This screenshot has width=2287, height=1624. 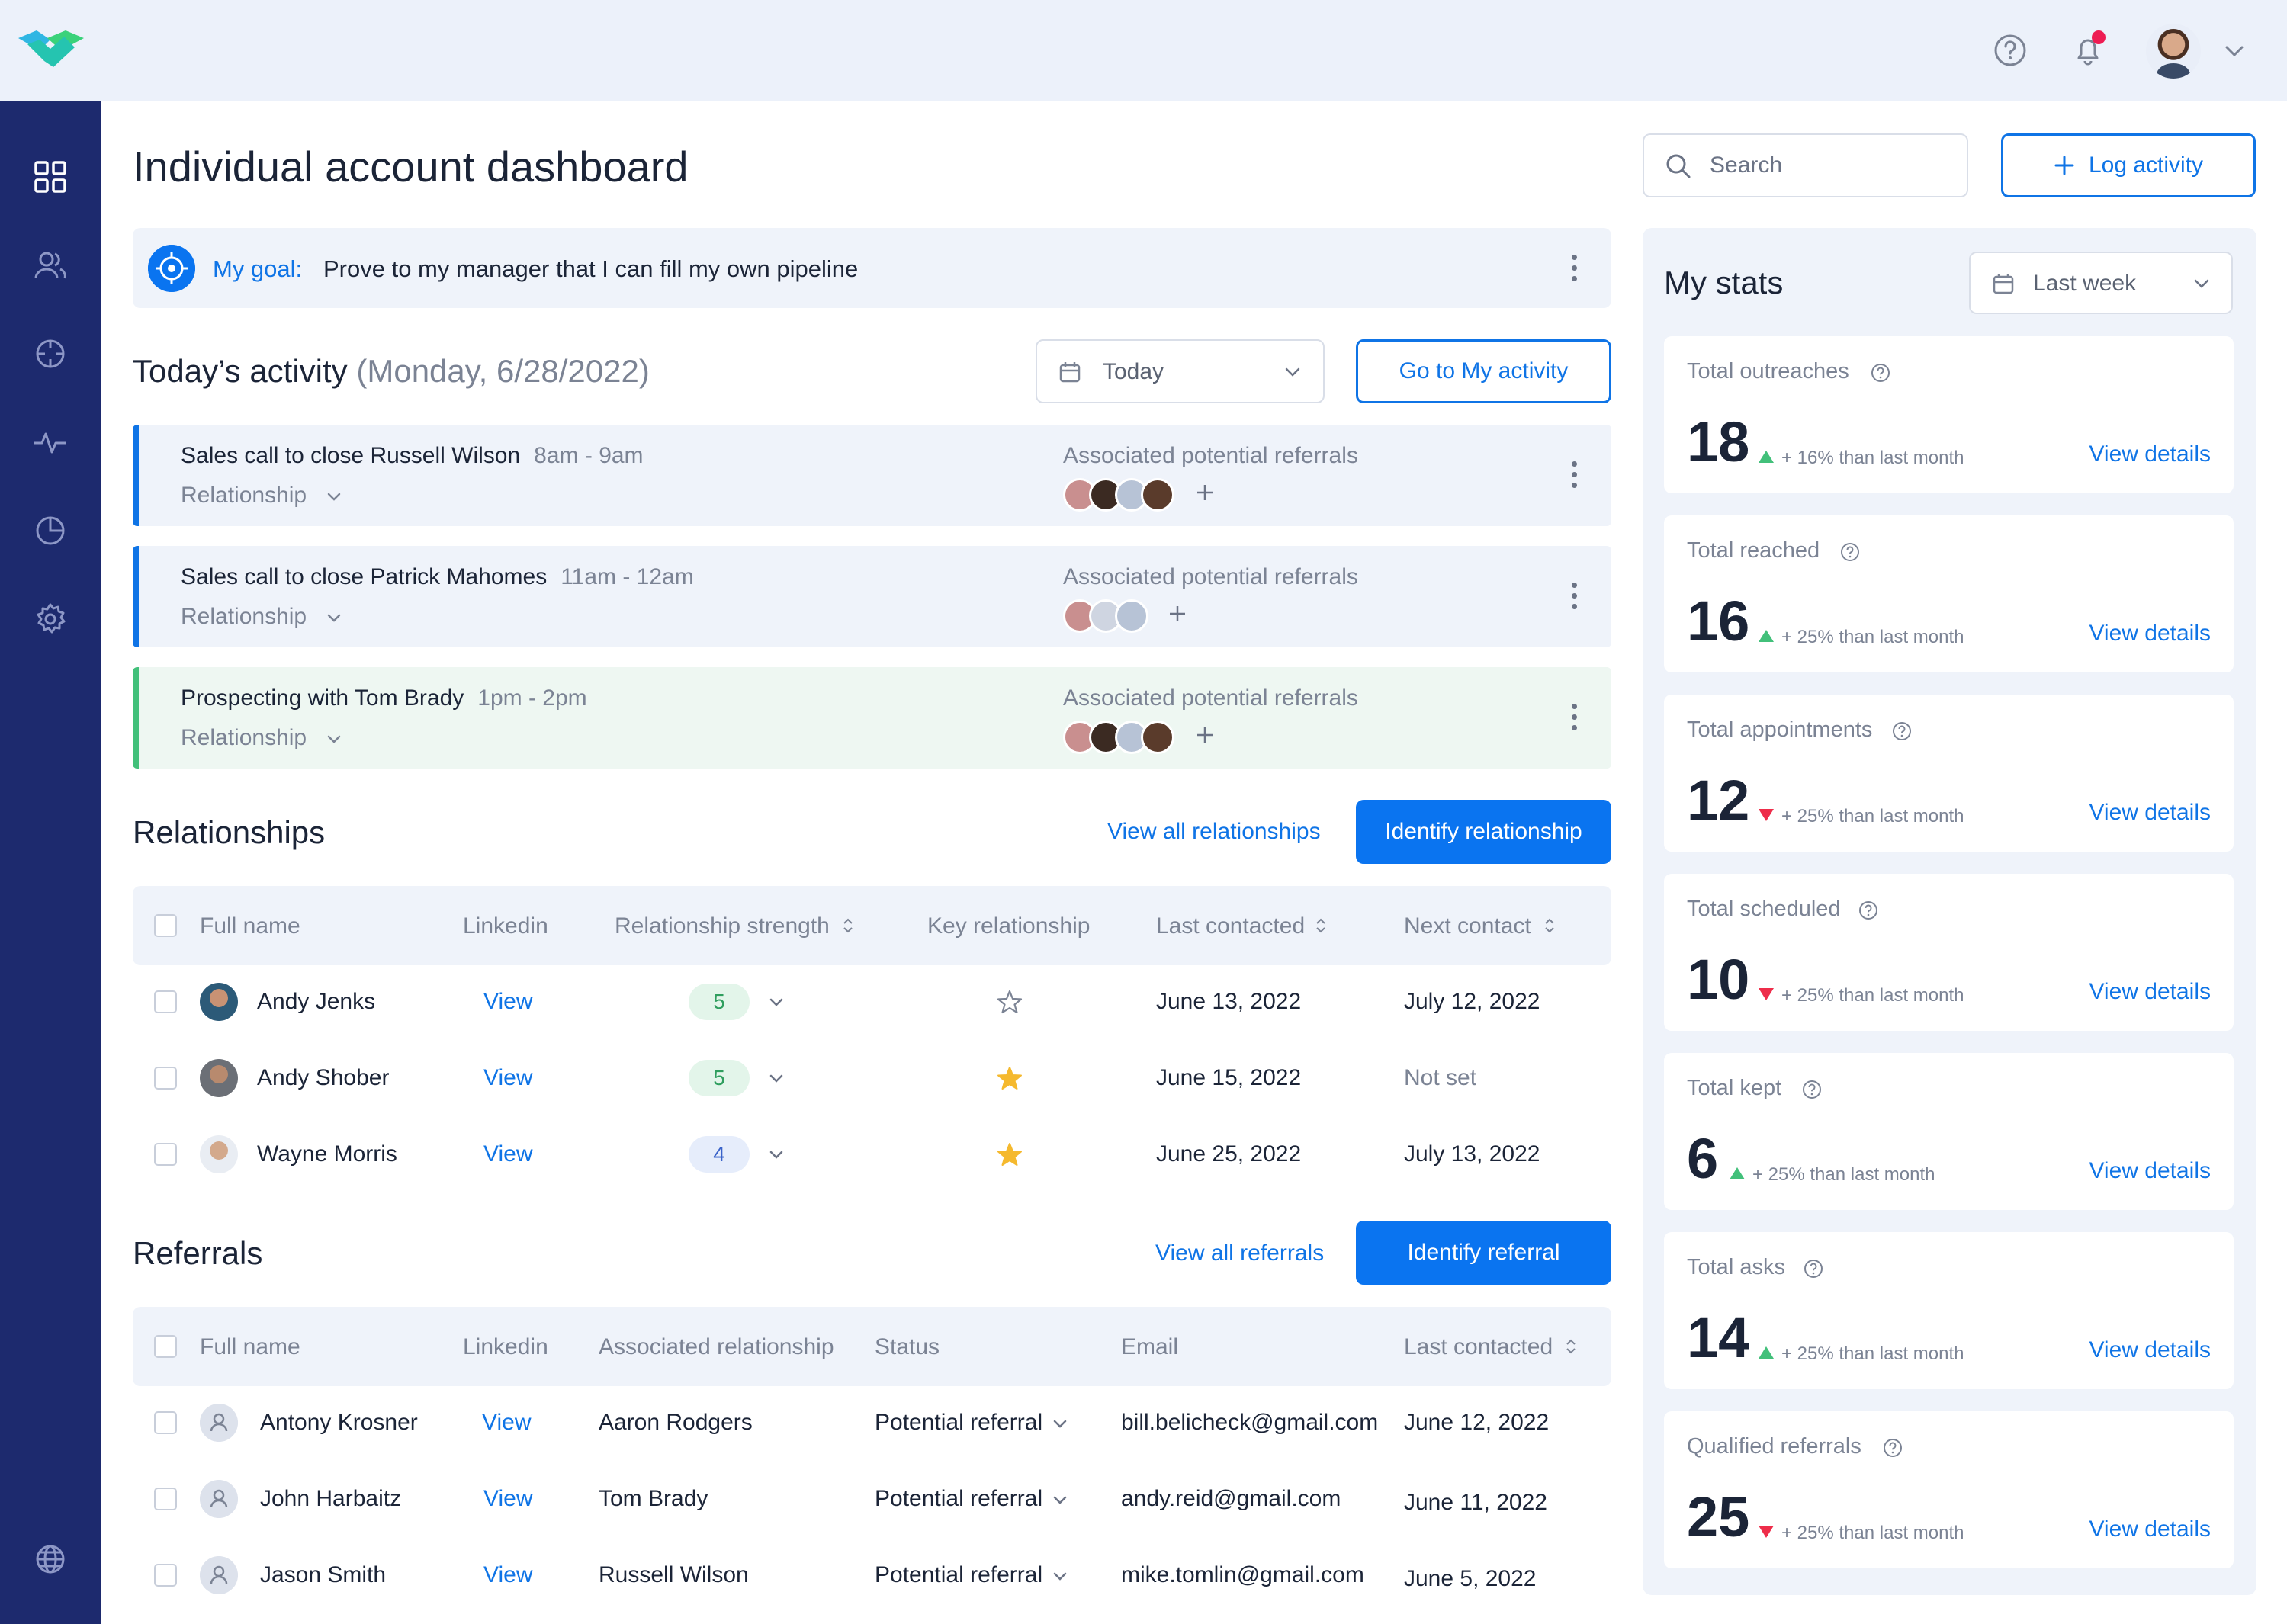 What do you see at coordinates (50, 354) in the screenshot?
I see `crosshair-icon` at bounding box center [50, 354].